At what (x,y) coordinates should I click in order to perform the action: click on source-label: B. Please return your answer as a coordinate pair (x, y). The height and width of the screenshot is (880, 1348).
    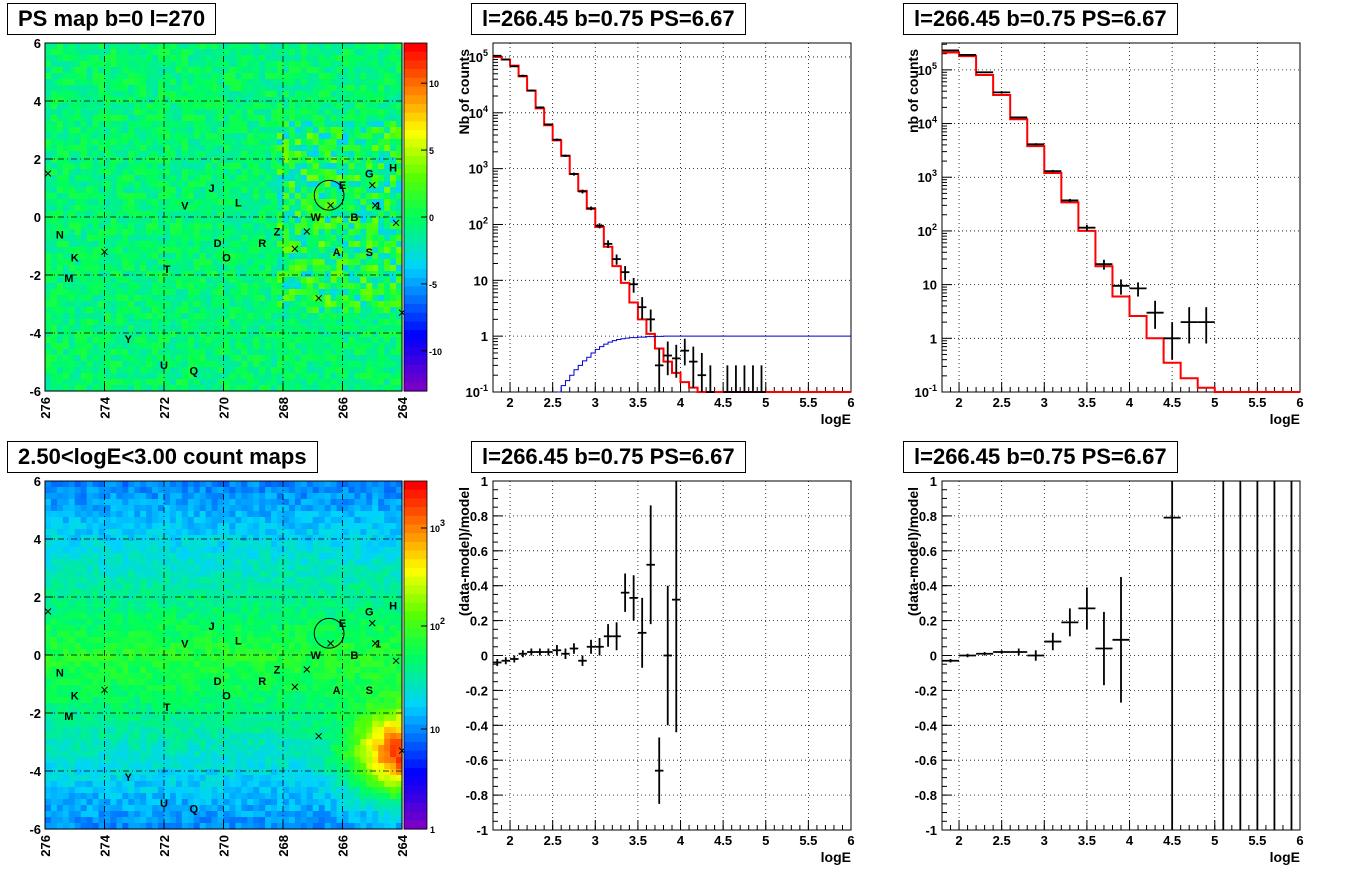
    Looking at the image, I should click on (354, 218).